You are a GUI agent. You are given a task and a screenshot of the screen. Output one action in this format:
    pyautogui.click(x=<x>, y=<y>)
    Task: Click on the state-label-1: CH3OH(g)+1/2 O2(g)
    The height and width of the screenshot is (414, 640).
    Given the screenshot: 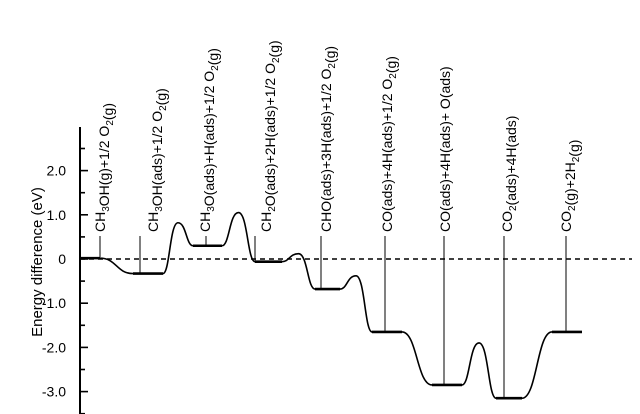 What is the action you would take?
    pyautogui.click(x=104, y=167)
    